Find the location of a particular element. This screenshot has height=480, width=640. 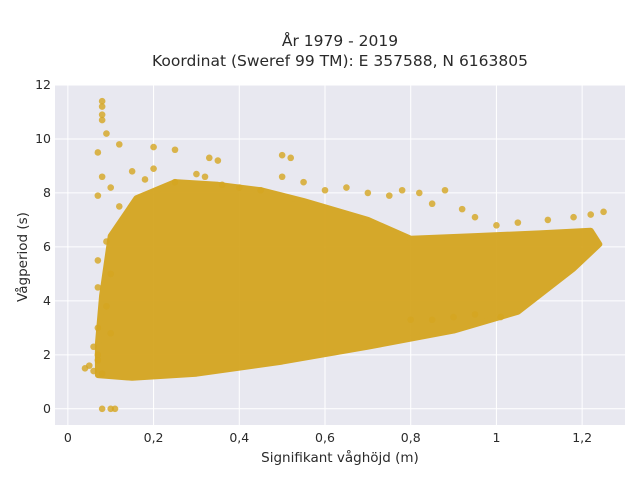

y-axis-title: Vågperiod (s) is located at coordinates (22, 257).